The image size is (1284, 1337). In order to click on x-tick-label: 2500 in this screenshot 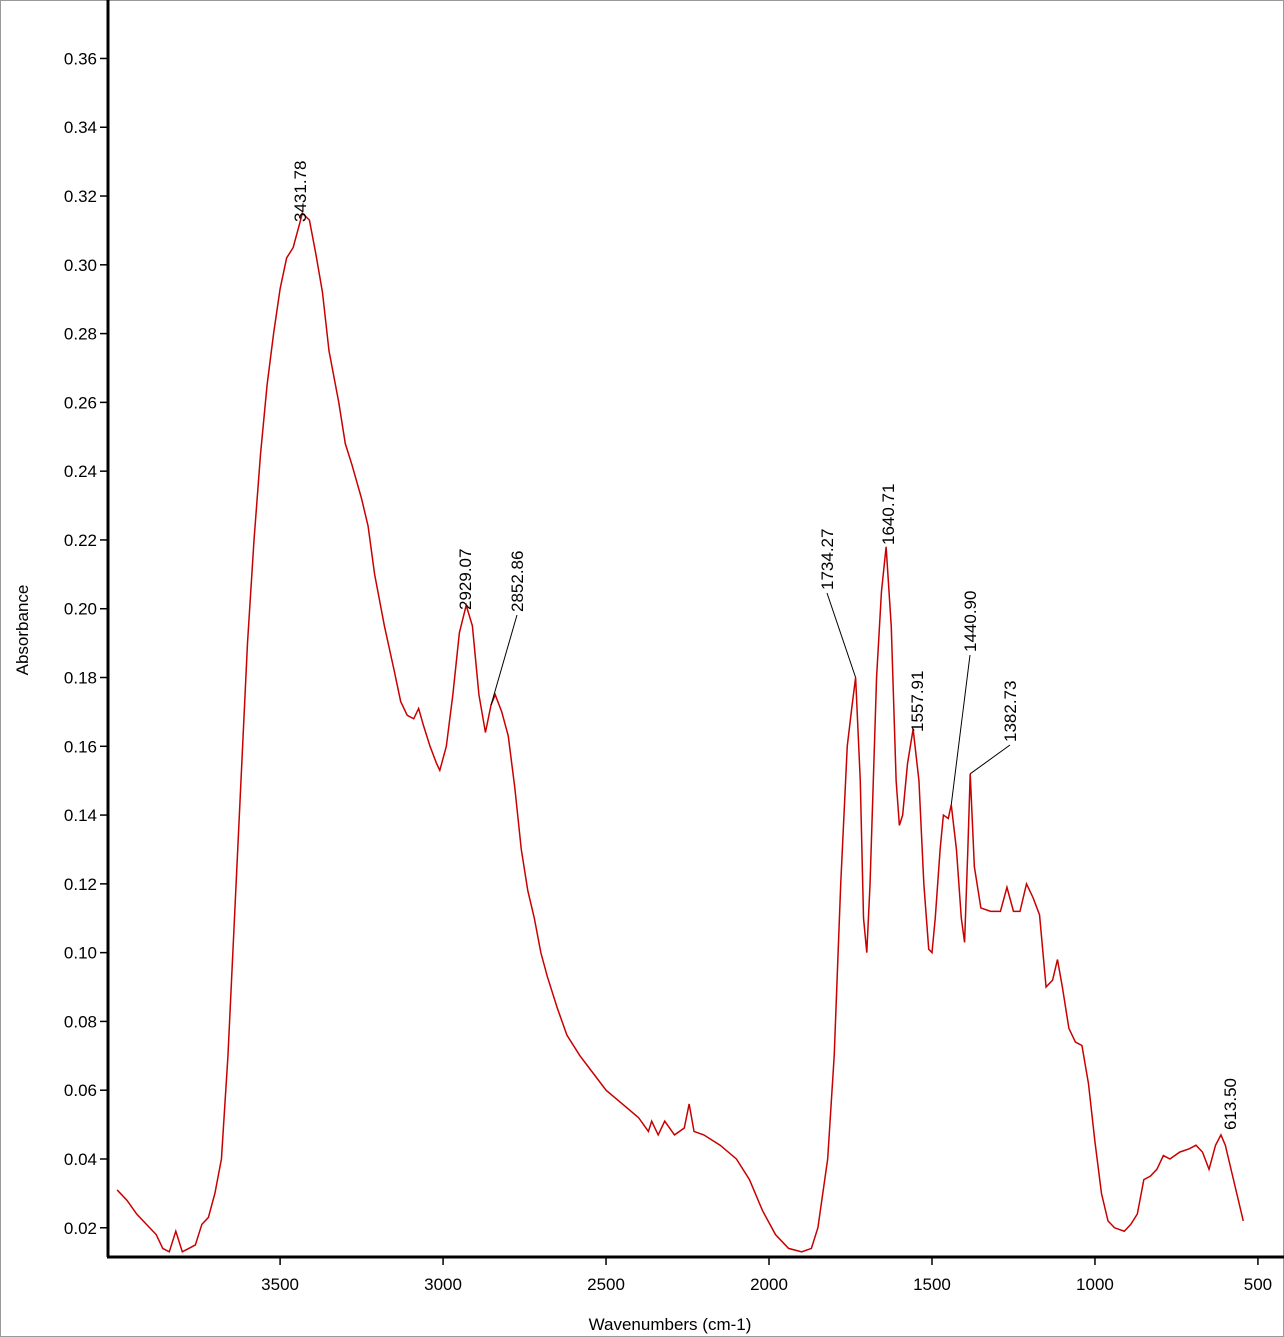, I will do `click(606, 1284)`.